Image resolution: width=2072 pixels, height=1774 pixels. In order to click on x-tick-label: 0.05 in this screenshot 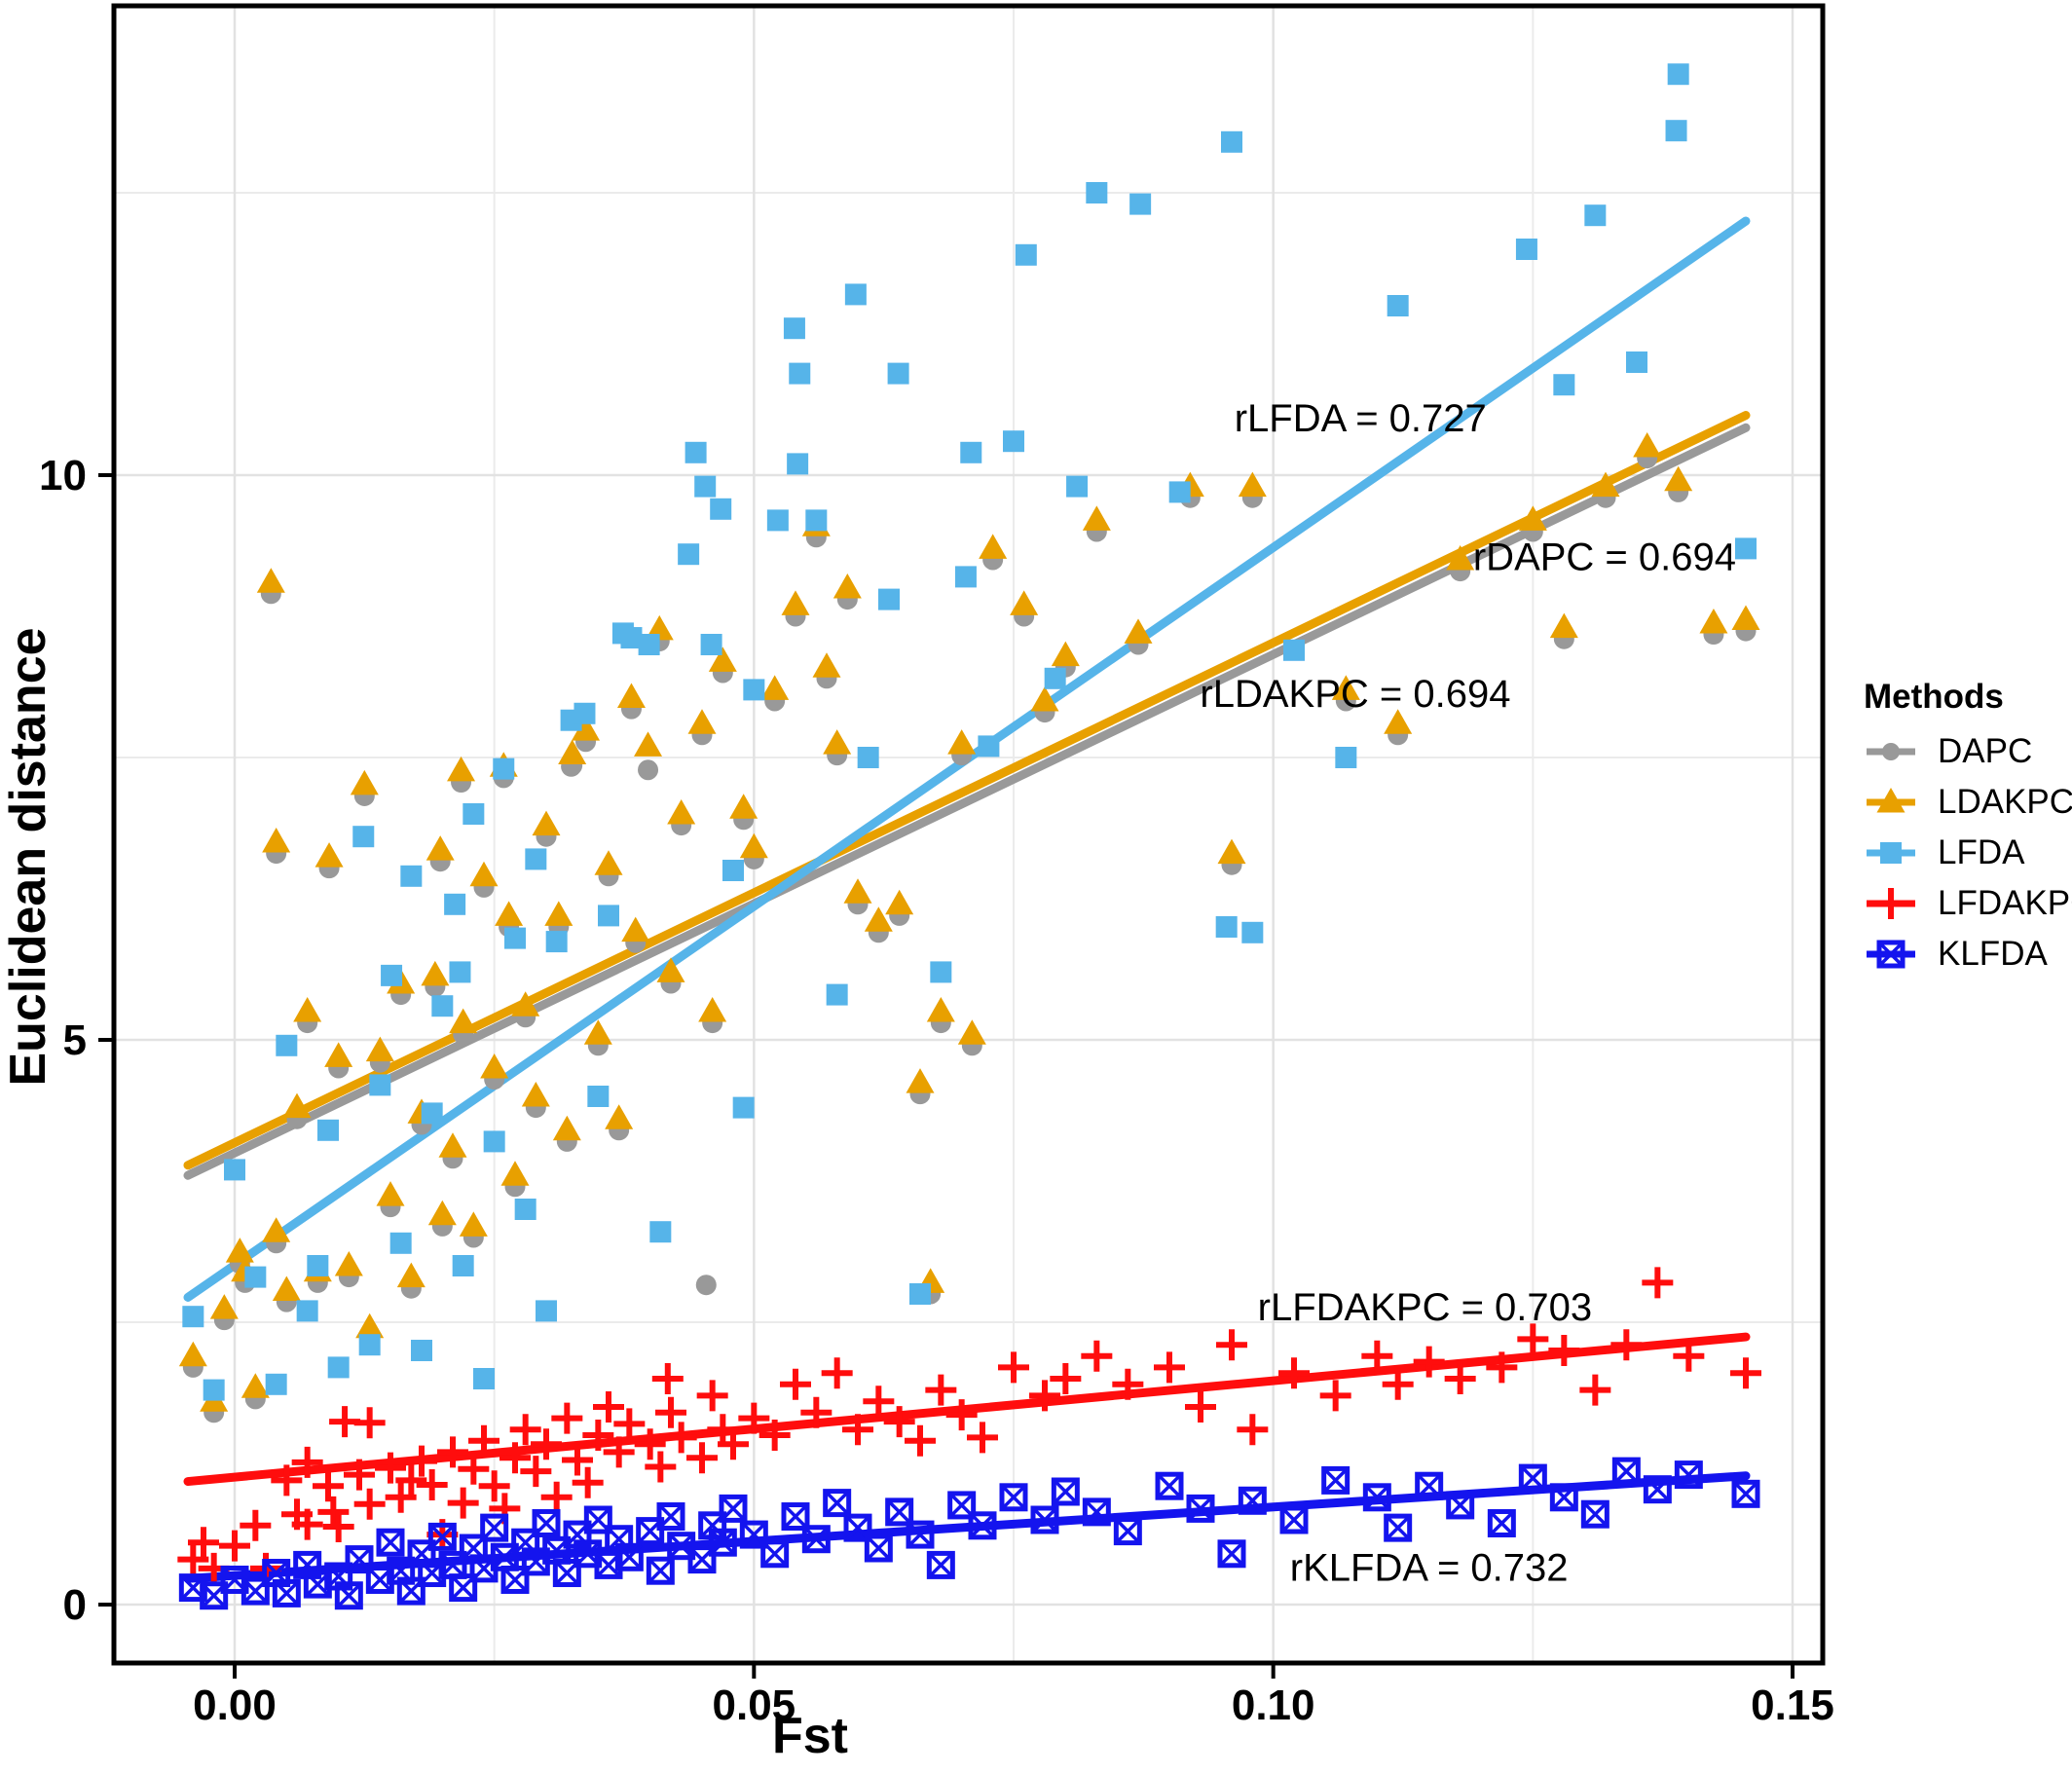, I will do `click(754, 1705)`.